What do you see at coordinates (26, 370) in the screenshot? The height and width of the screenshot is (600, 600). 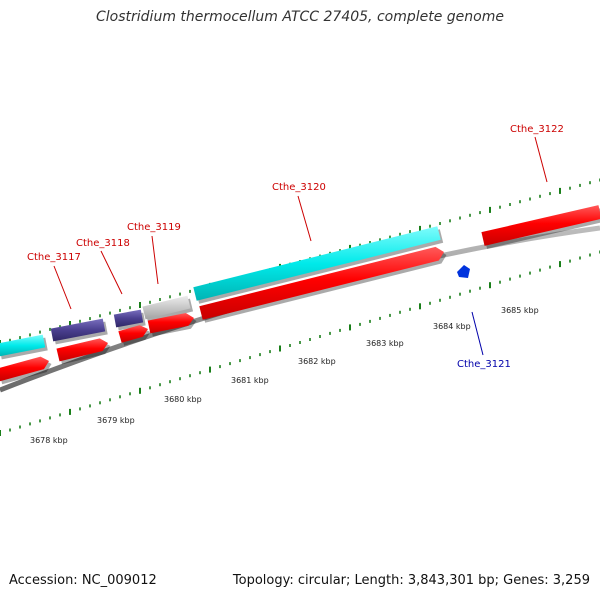 I see `gene-red-left` at bounding box center [26, 370].